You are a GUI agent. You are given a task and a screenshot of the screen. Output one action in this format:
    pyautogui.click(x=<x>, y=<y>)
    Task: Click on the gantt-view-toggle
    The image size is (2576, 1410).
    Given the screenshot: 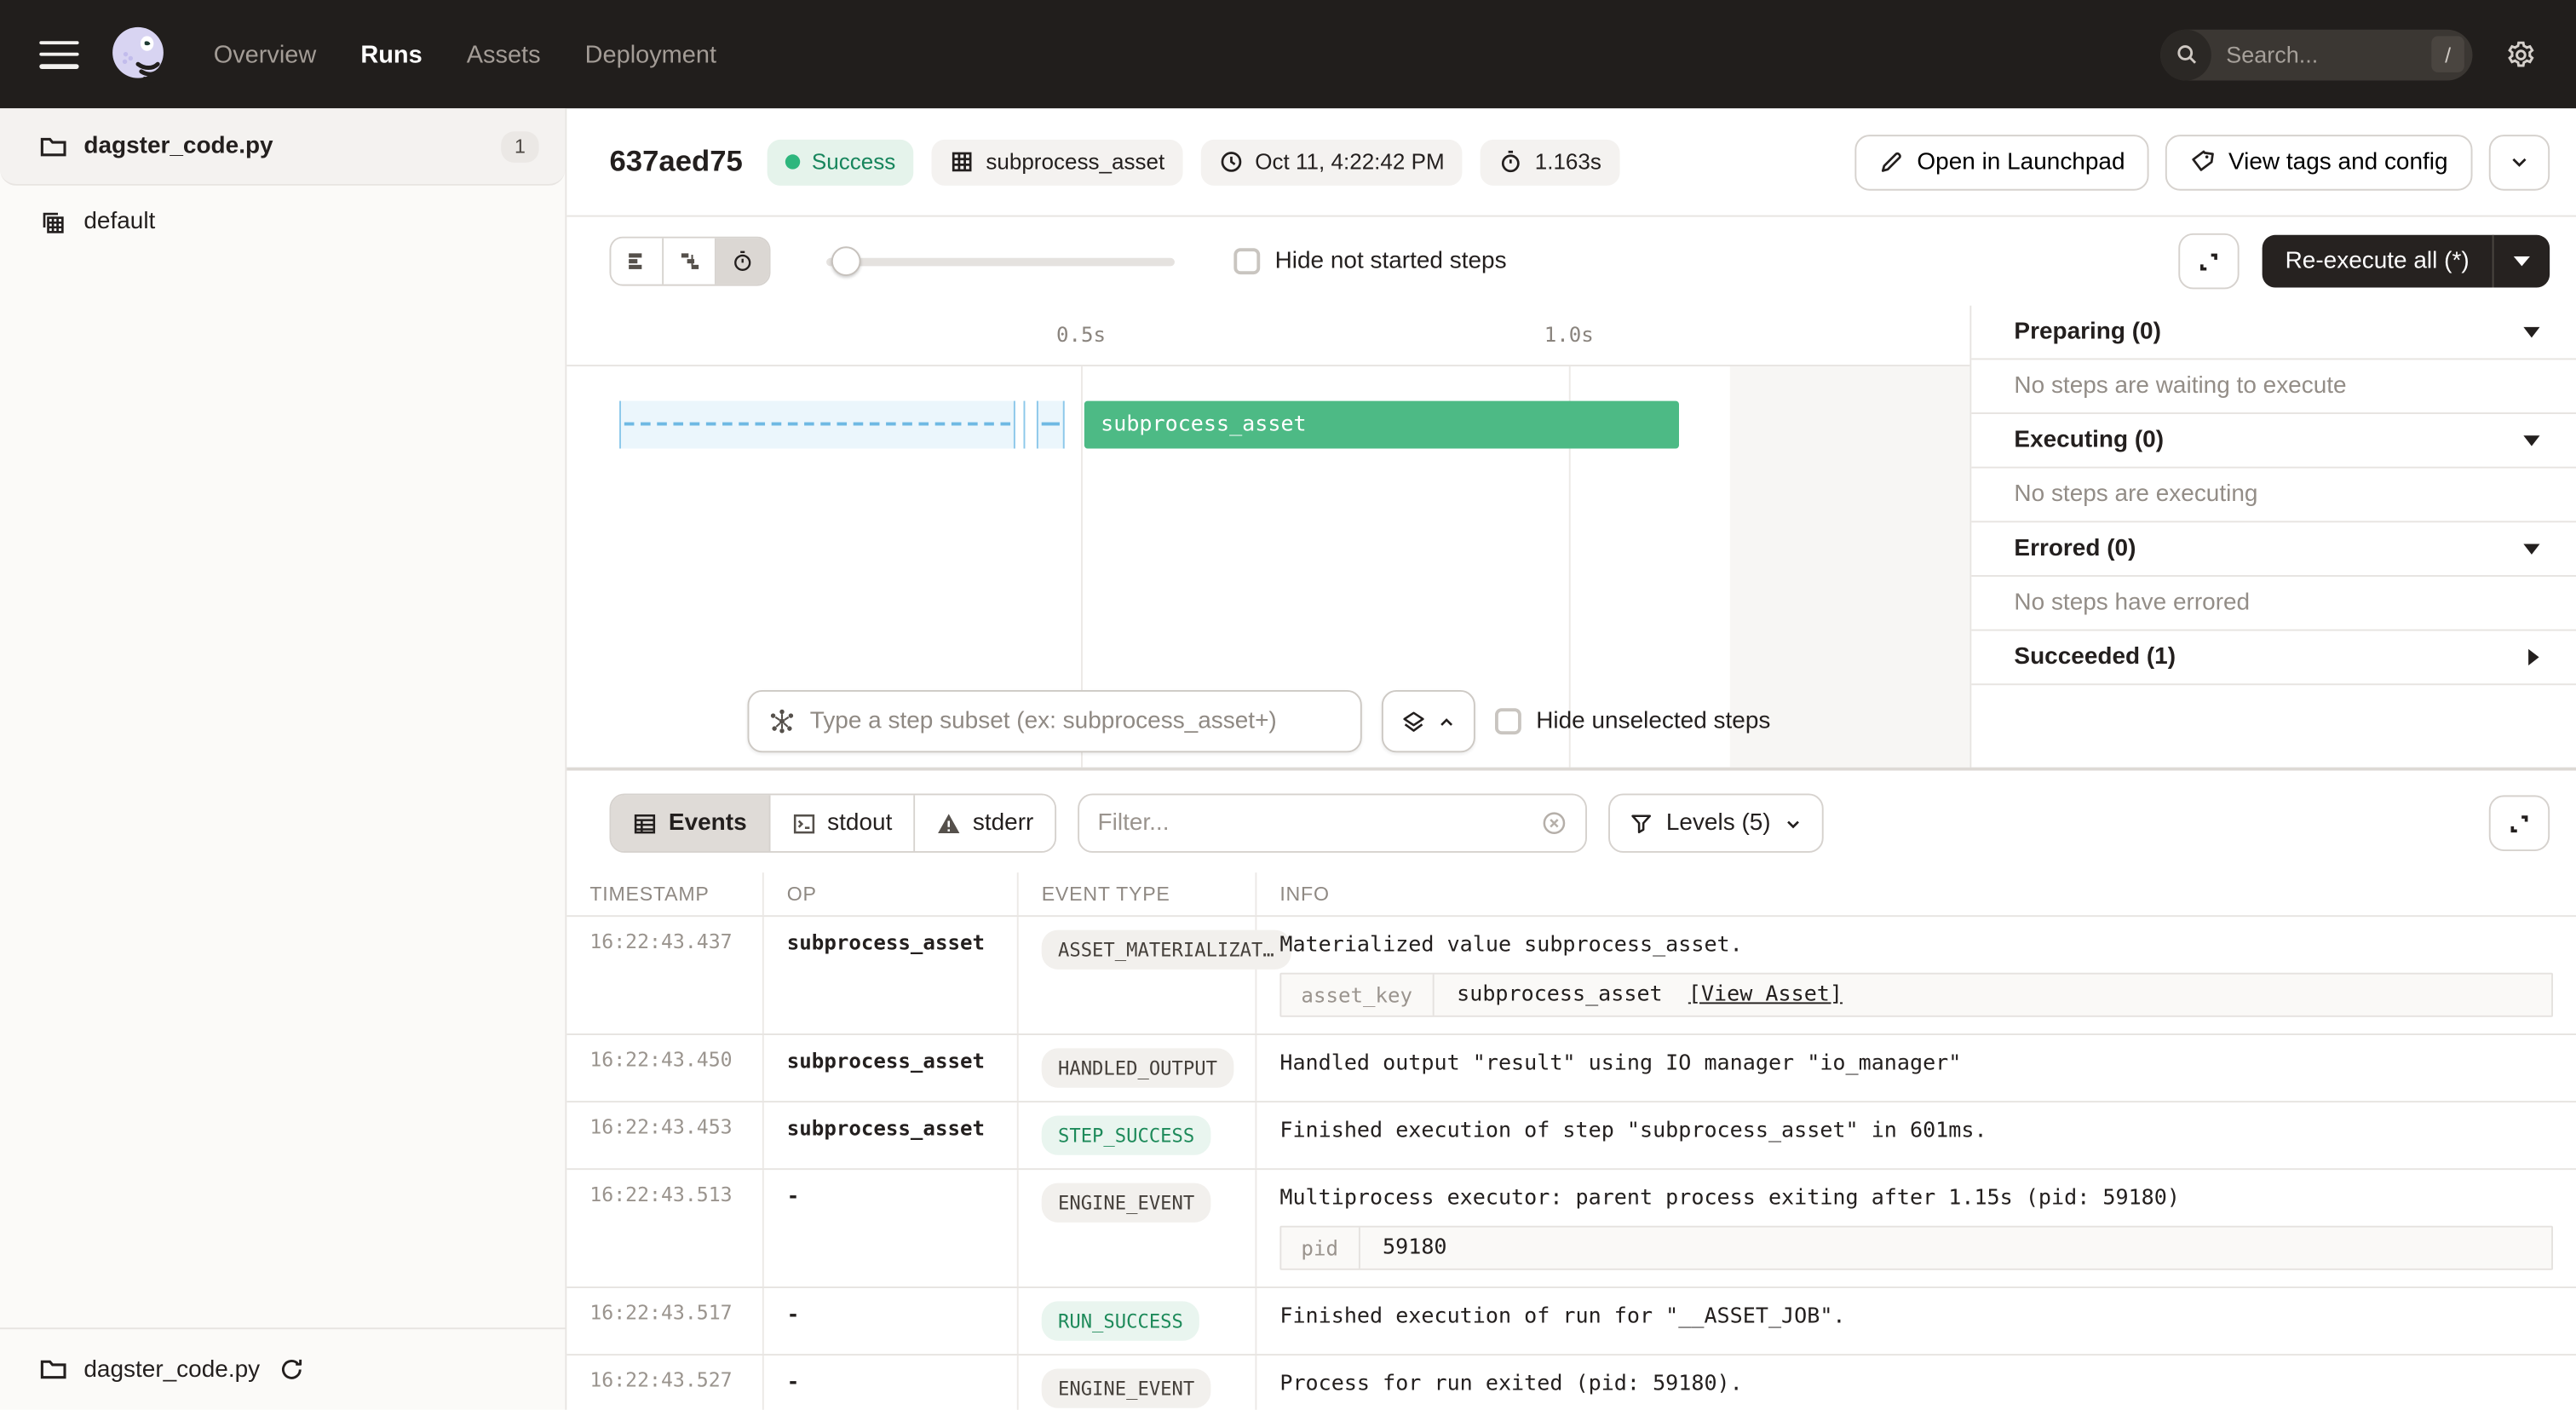 What is the action you would take?
    pyautogui.click(x=690, y=261)
    